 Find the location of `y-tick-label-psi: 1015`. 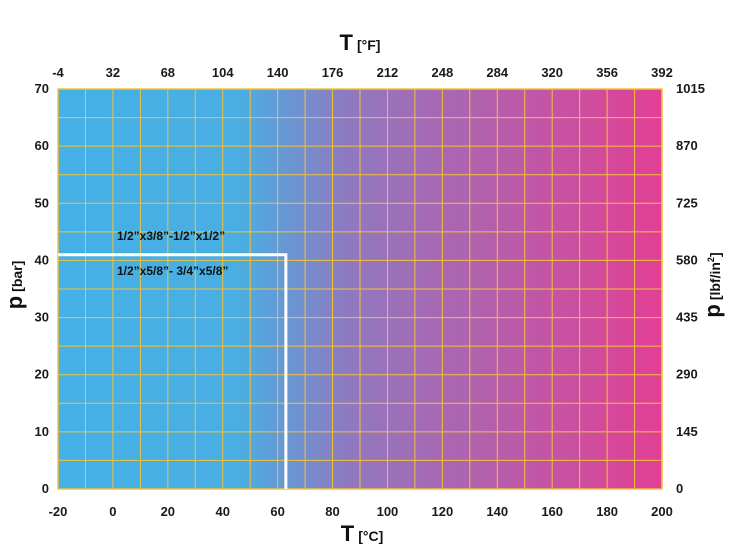

y-tick-label-psi: 1015 is located at coordinates (690, 88).